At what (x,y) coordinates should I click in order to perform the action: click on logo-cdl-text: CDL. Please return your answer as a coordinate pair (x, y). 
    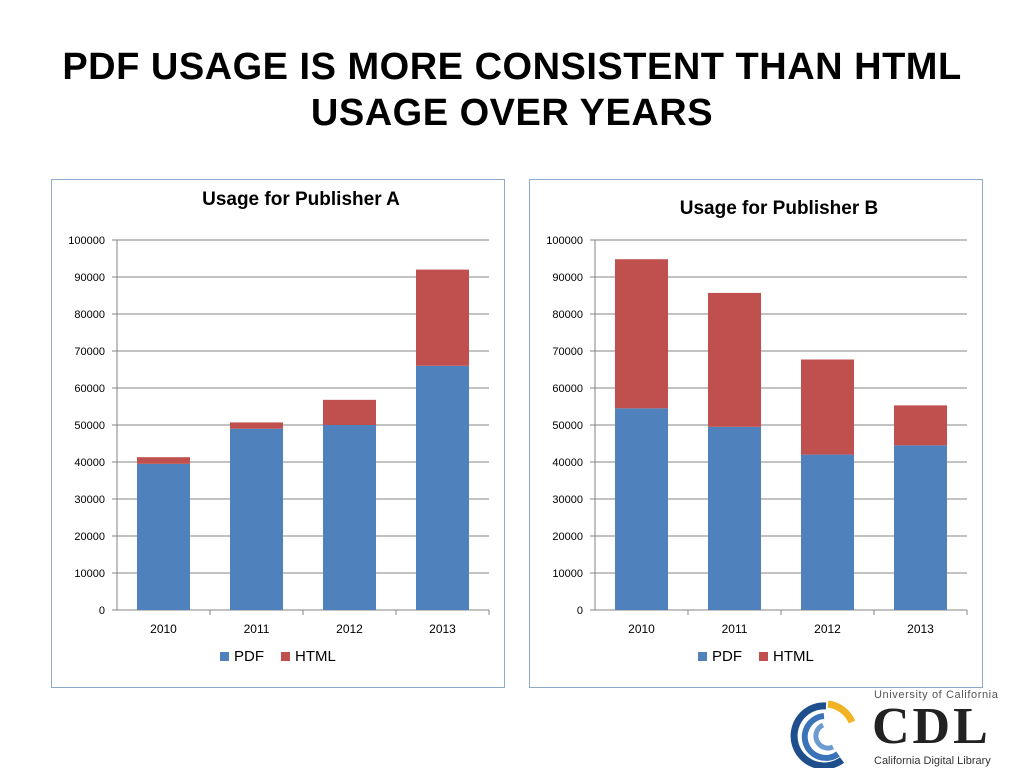
    Looking at the image, I should click on (931, 726).